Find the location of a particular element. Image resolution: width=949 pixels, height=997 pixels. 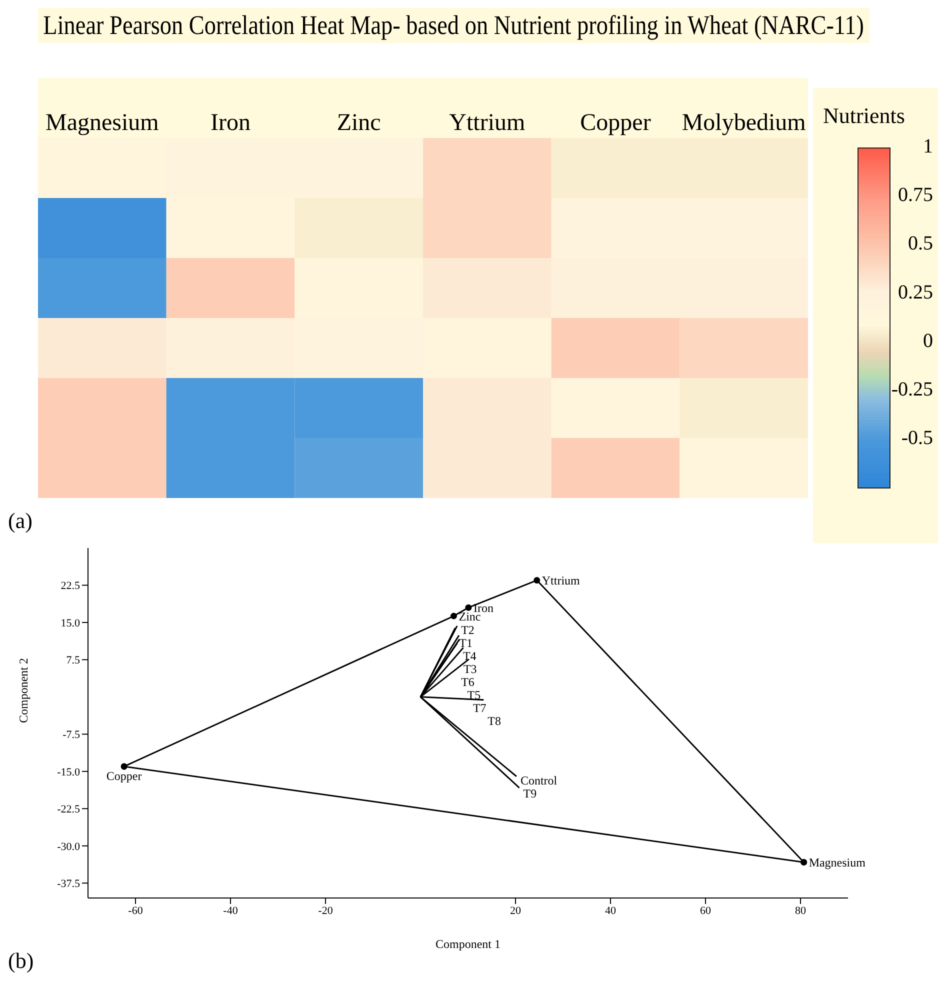

y-tick-label: 7.5 is located at coordinates (73, 660).